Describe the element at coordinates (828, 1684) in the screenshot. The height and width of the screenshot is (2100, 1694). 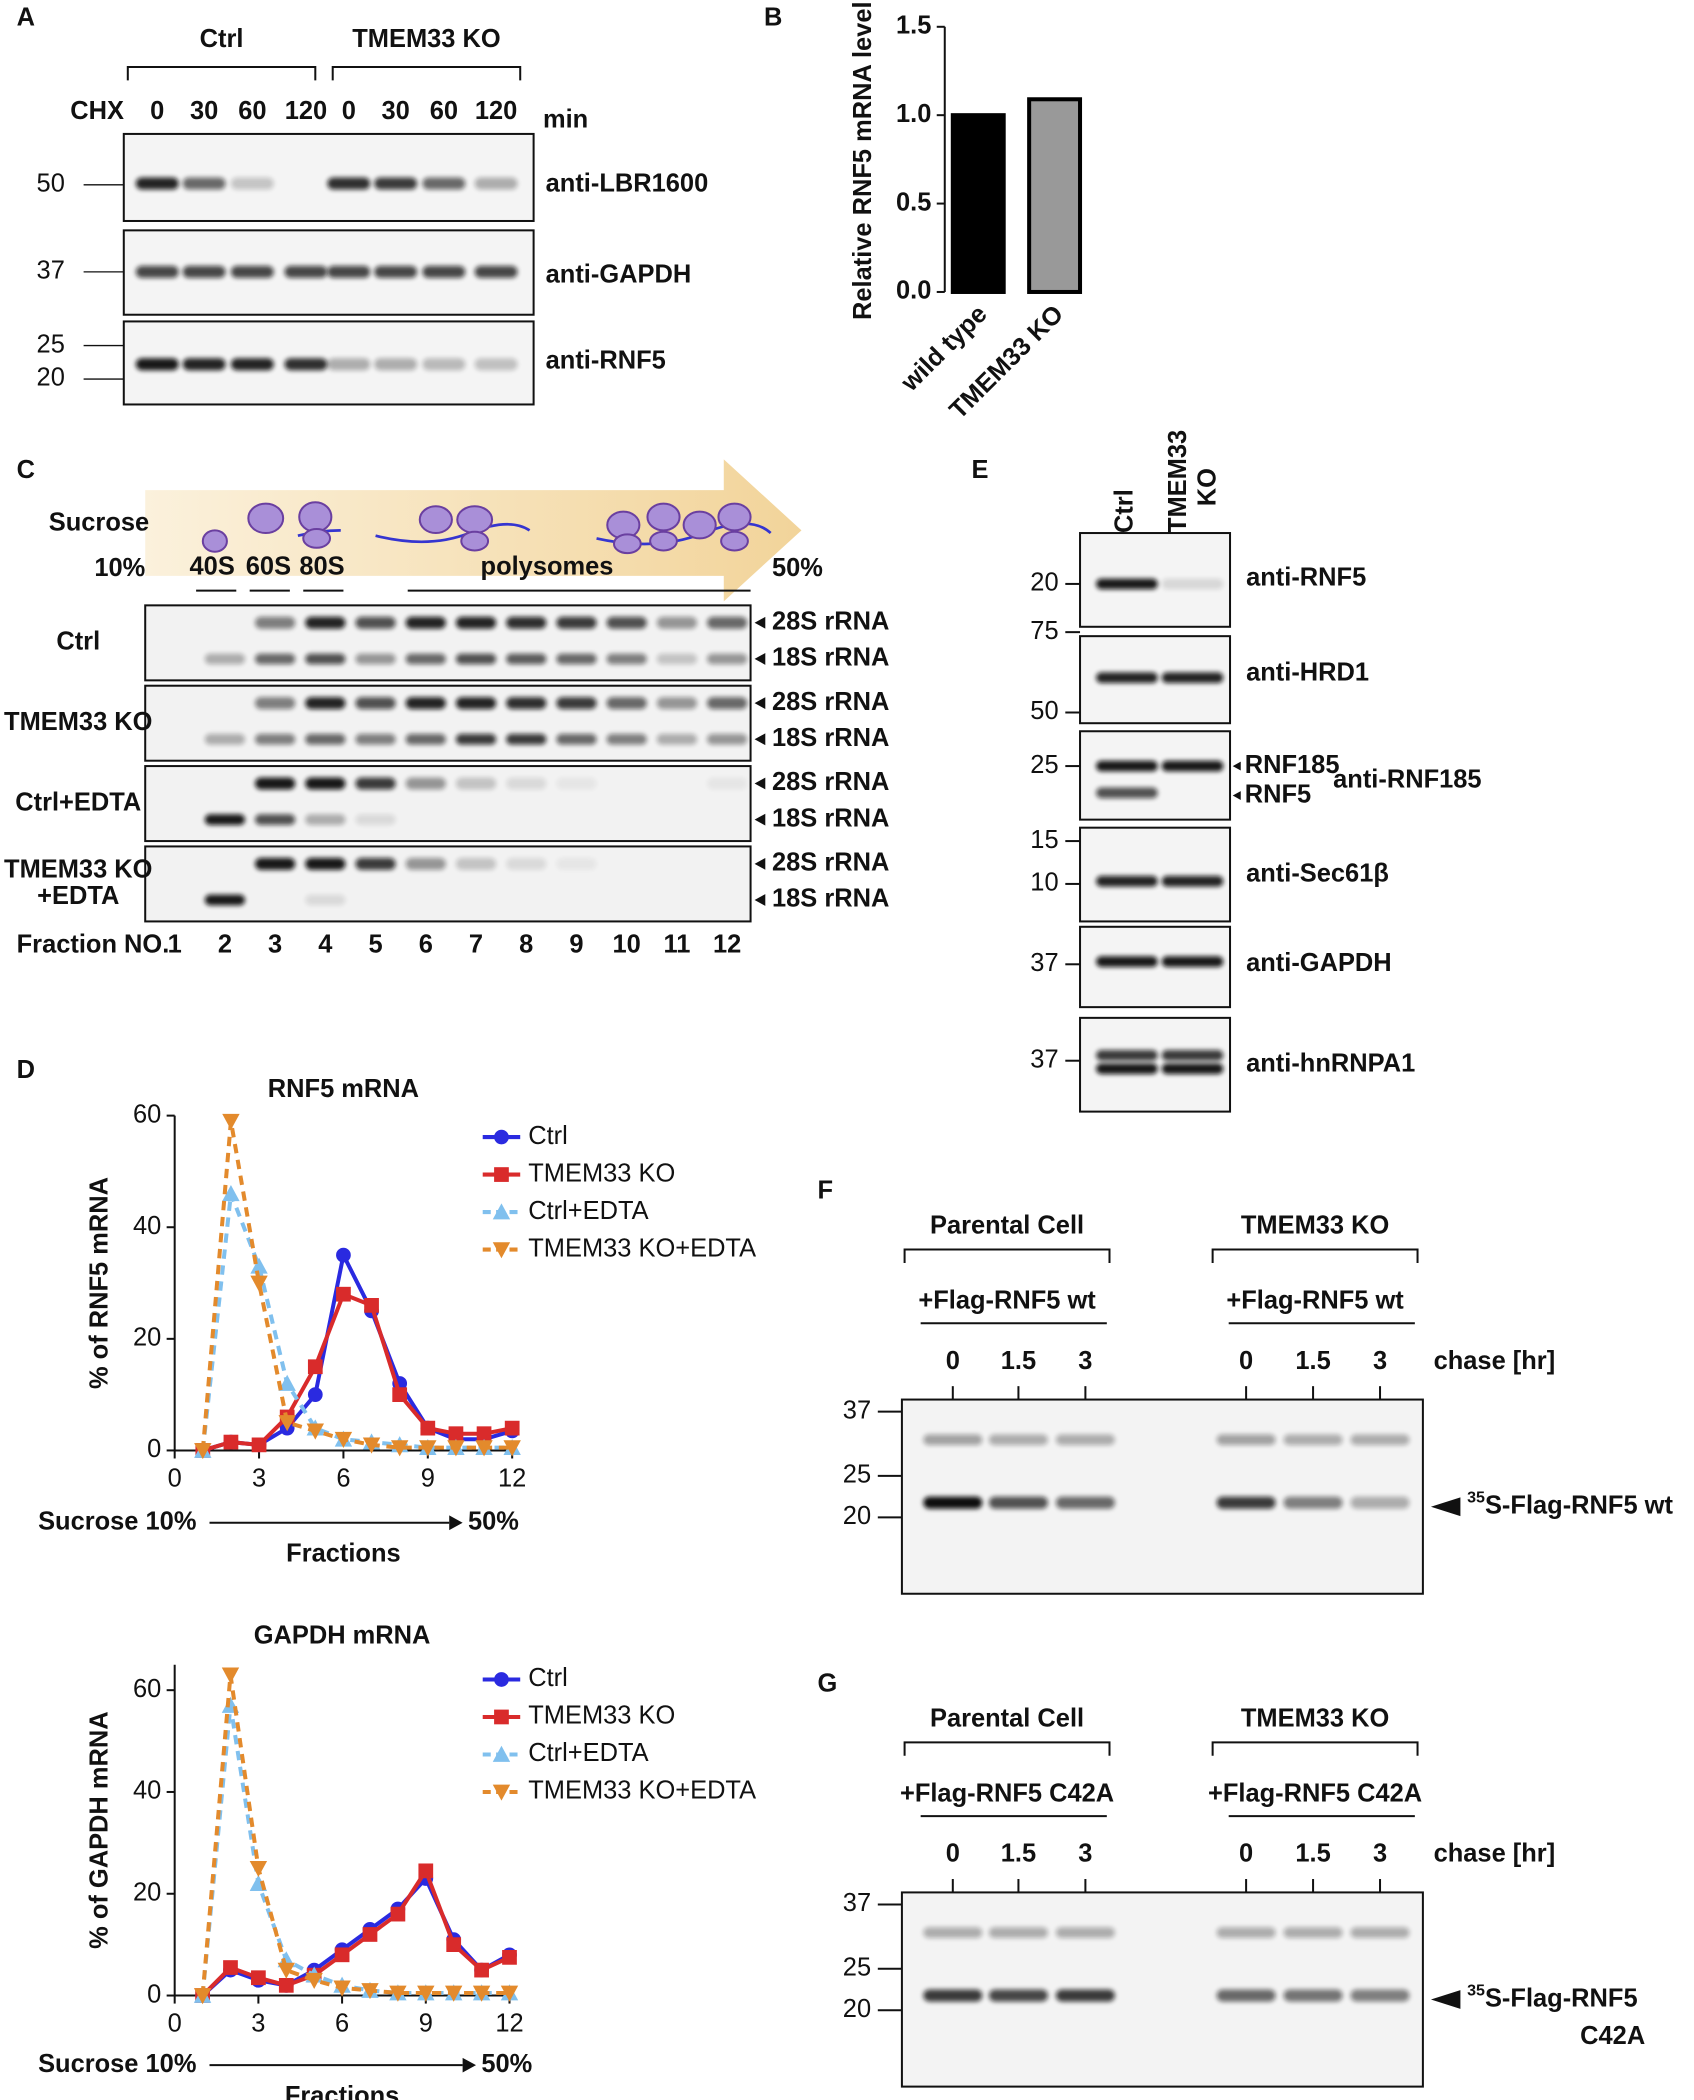
I see `panel-label: G` at that location.